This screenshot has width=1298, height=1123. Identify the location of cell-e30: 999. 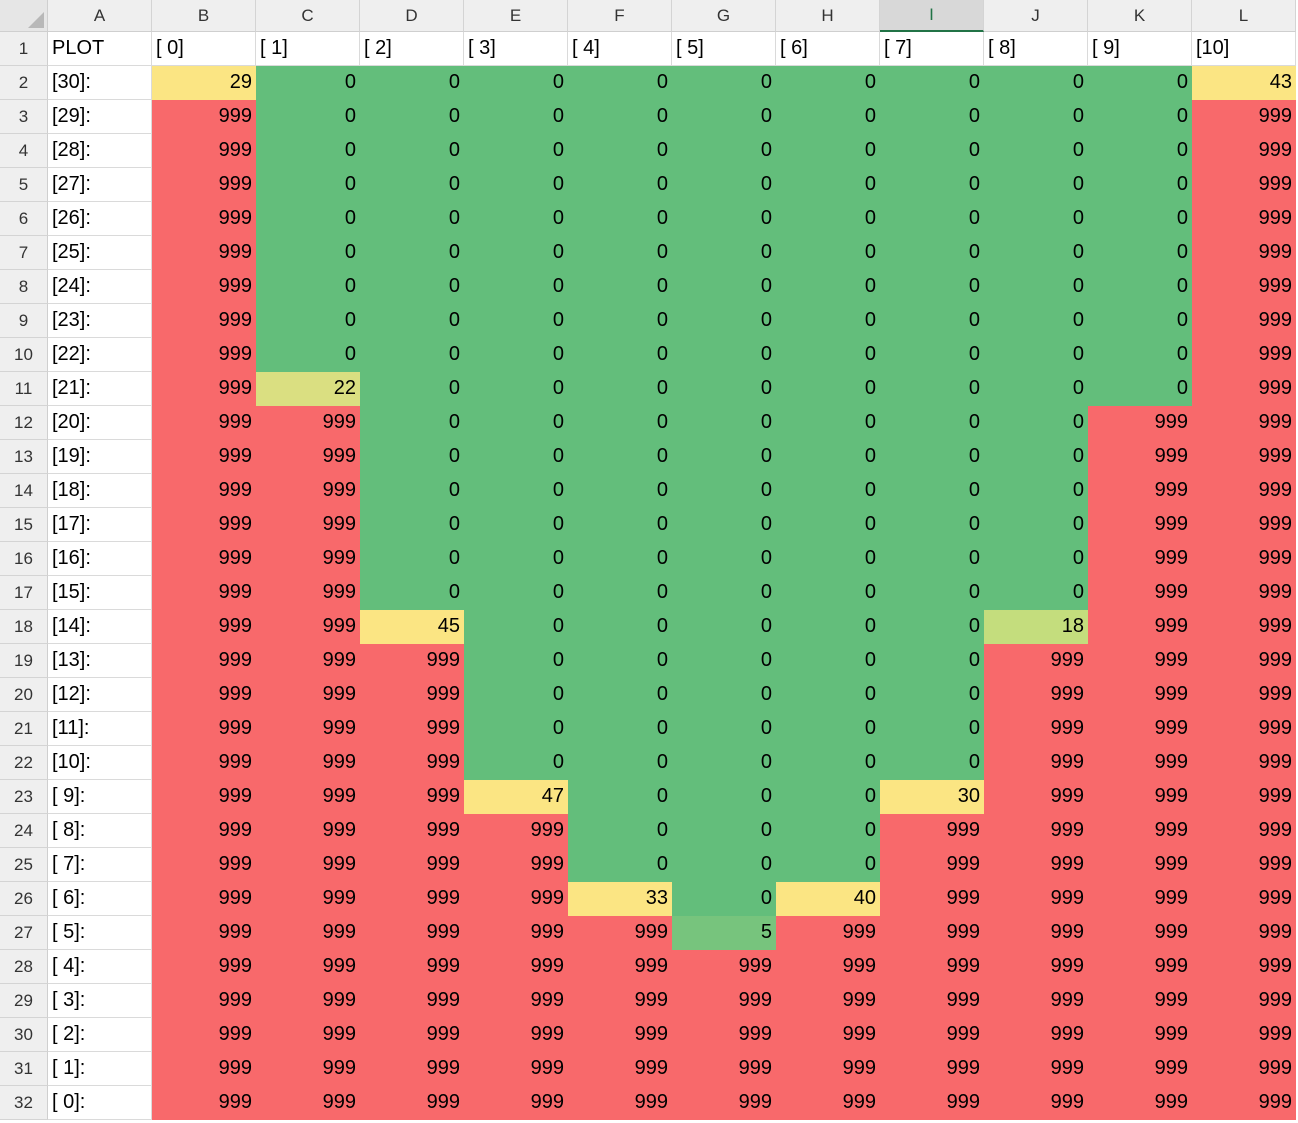
(516, 1035).